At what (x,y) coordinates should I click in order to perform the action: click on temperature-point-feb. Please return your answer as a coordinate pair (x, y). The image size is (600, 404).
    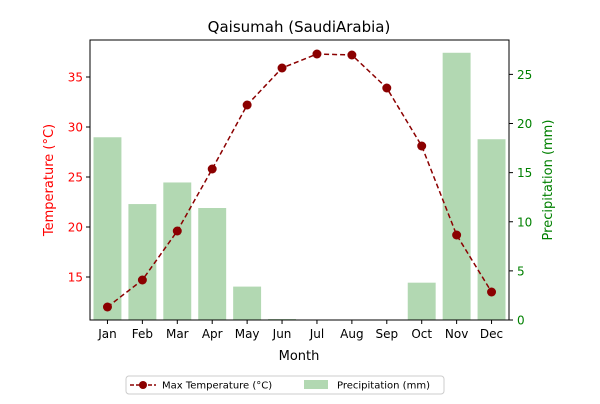
    Looking at the image, I should click on (142, 280).